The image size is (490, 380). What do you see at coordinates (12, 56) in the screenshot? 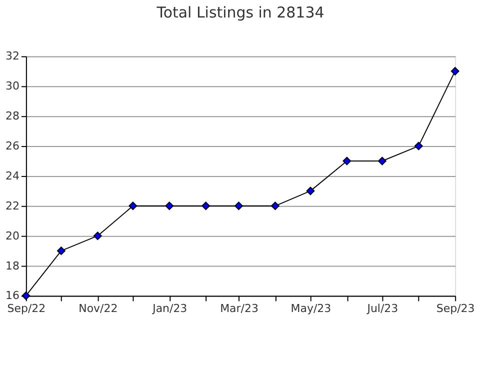
I see `y-tick-label: 32` at bounding box center [12, 56].